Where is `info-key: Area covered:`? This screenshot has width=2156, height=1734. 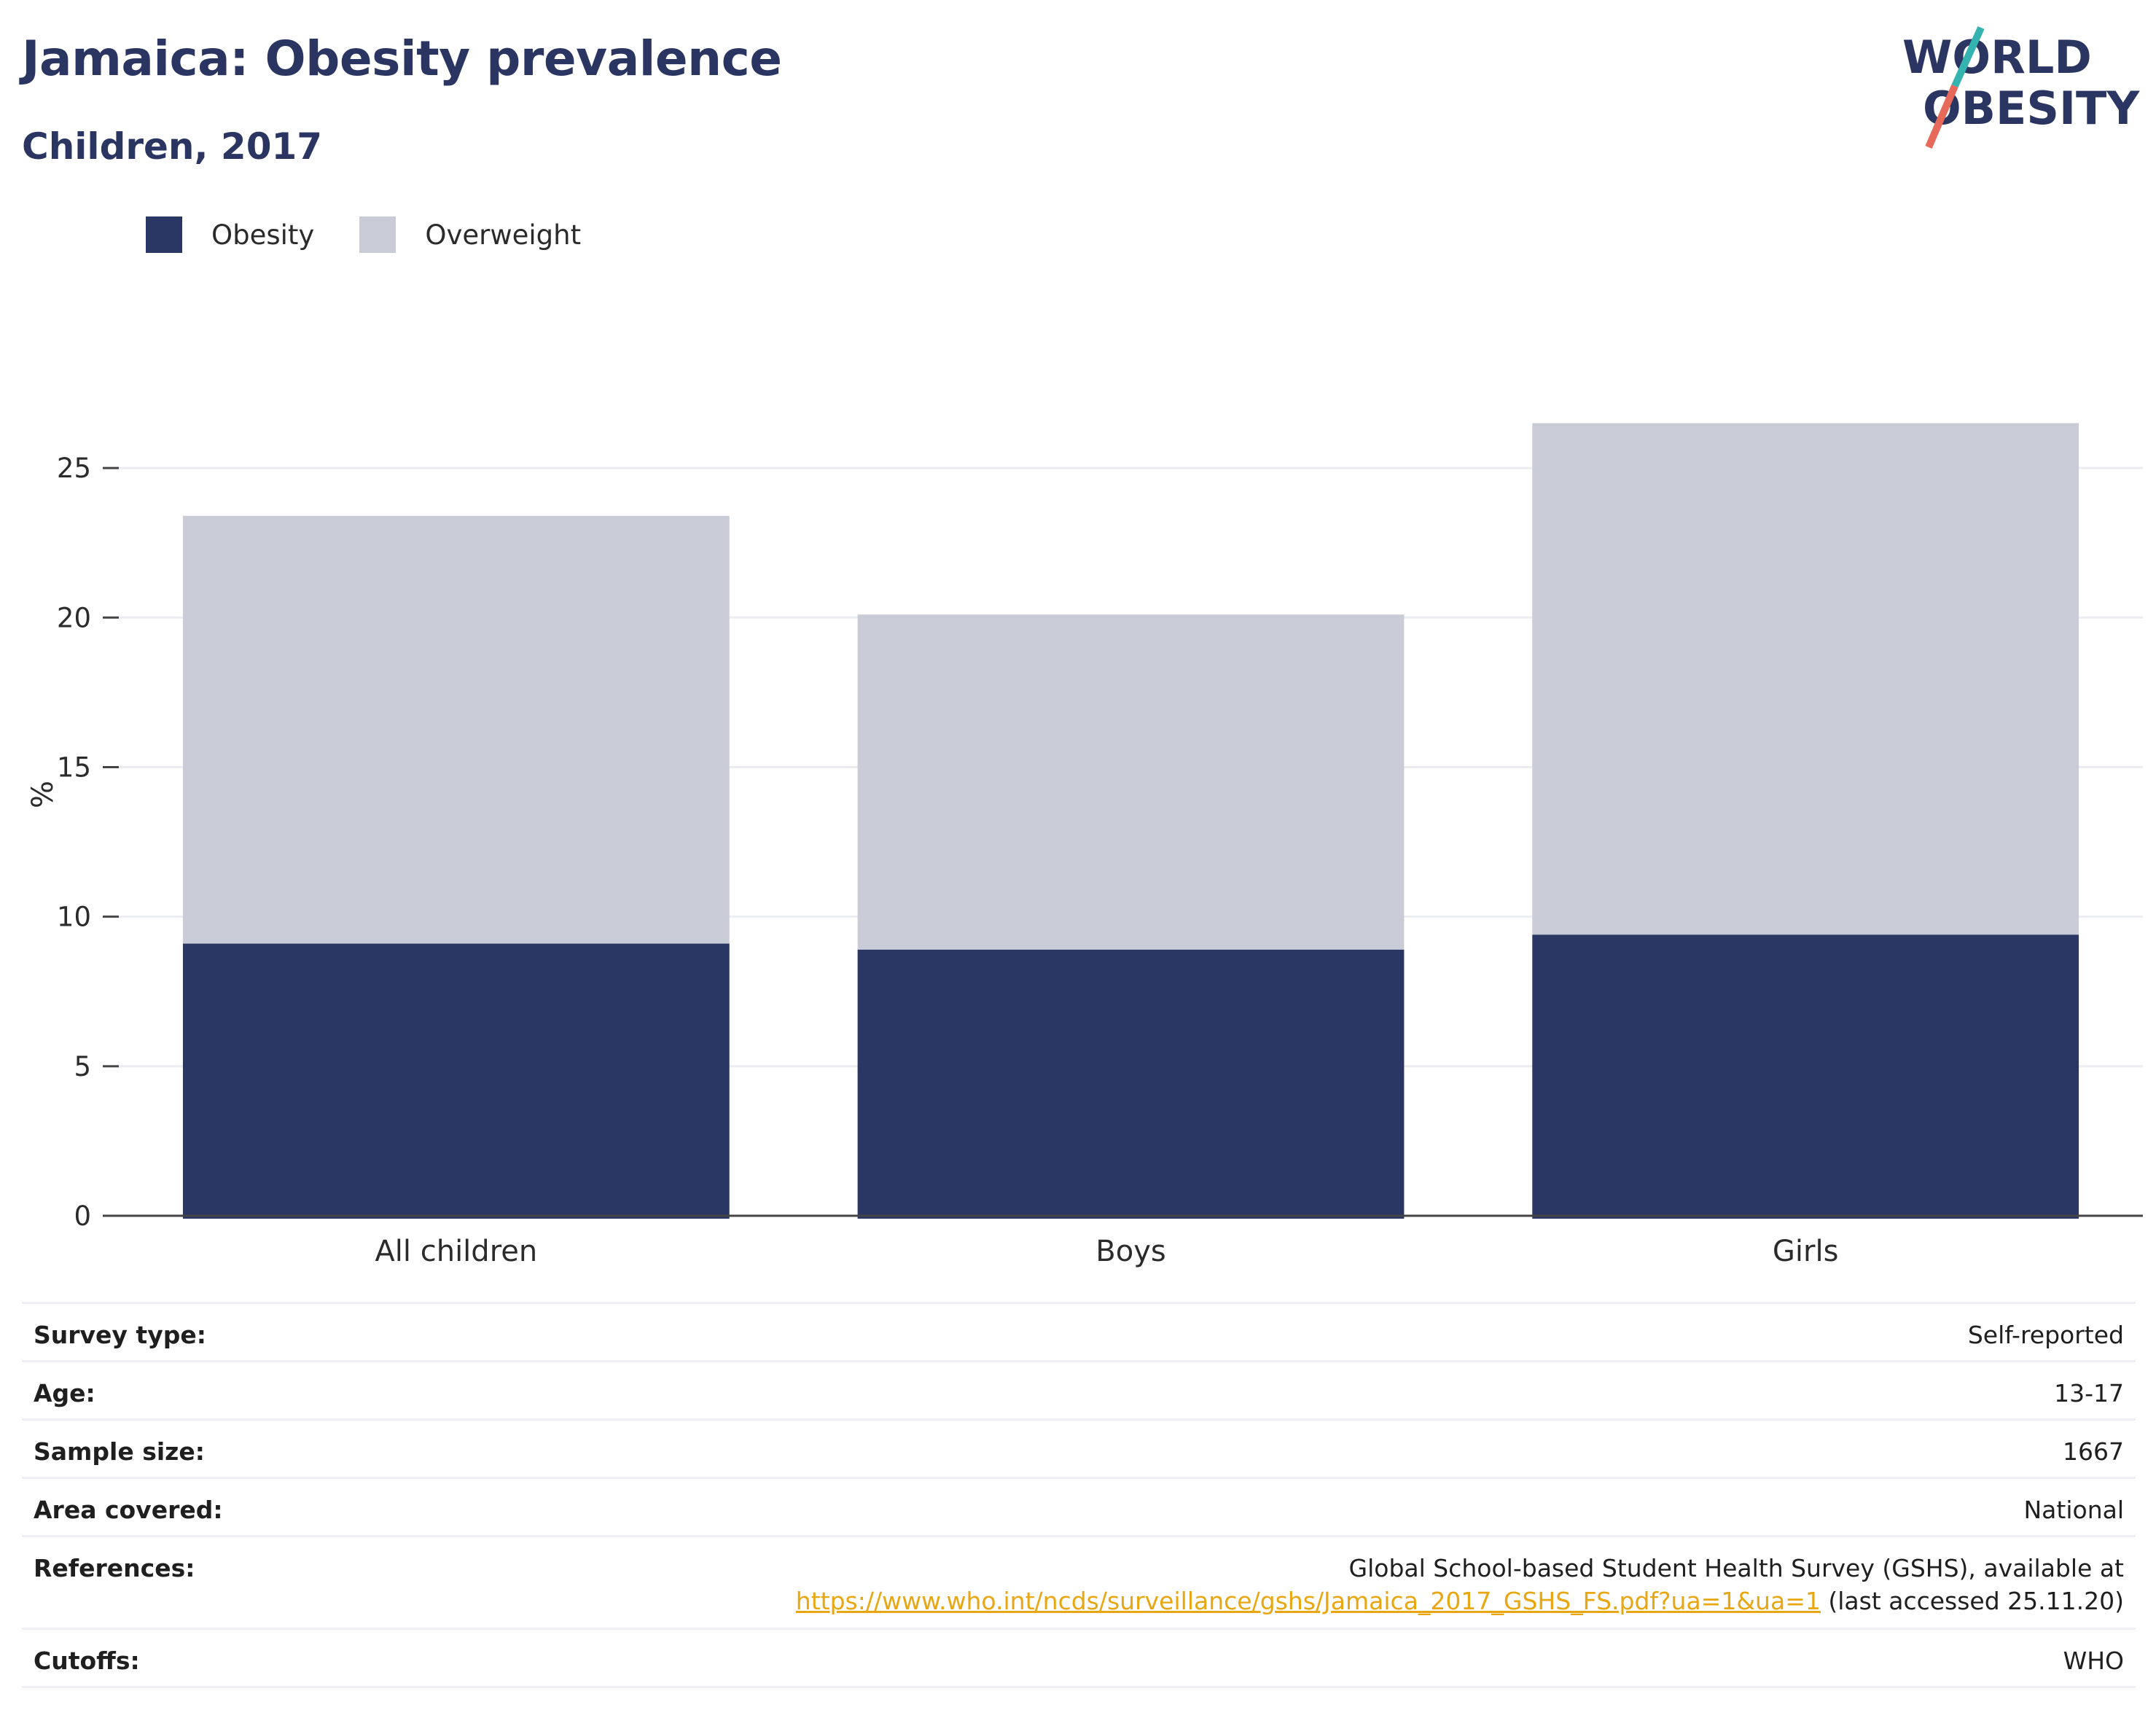
info-key: Area covered: is located at coordinates (128, 1510).